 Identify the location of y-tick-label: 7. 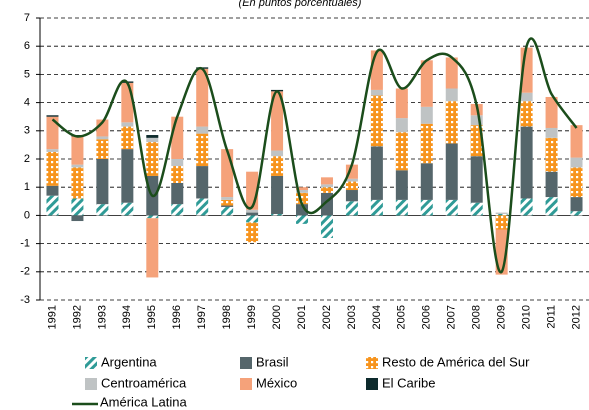
(27, 18).